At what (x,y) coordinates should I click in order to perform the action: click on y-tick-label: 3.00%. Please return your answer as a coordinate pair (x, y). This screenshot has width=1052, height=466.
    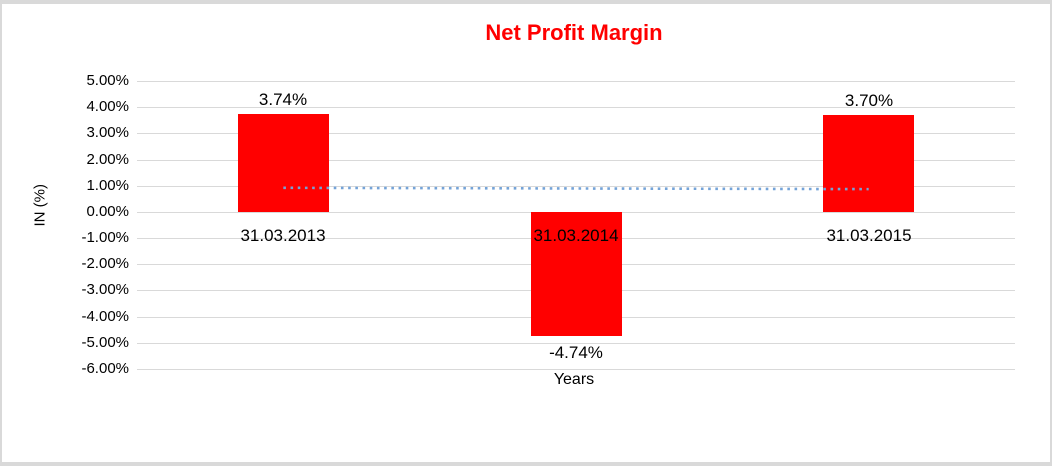
    Looking at the image, I should click on (107, 132).